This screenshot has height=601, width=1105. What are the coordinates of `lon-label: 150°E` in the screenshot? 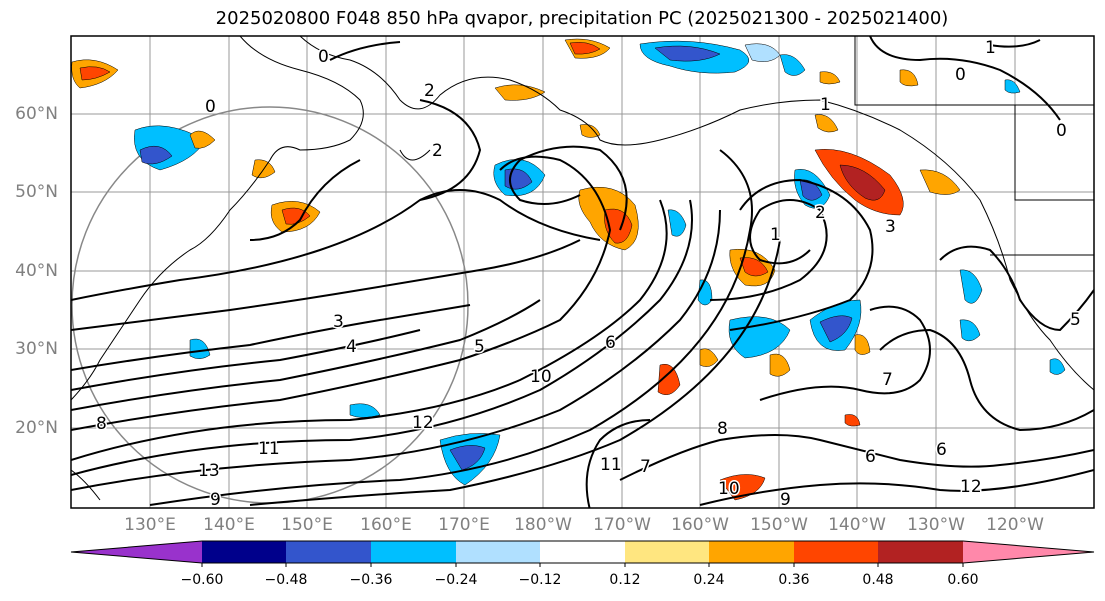 It's located at (307, 525).